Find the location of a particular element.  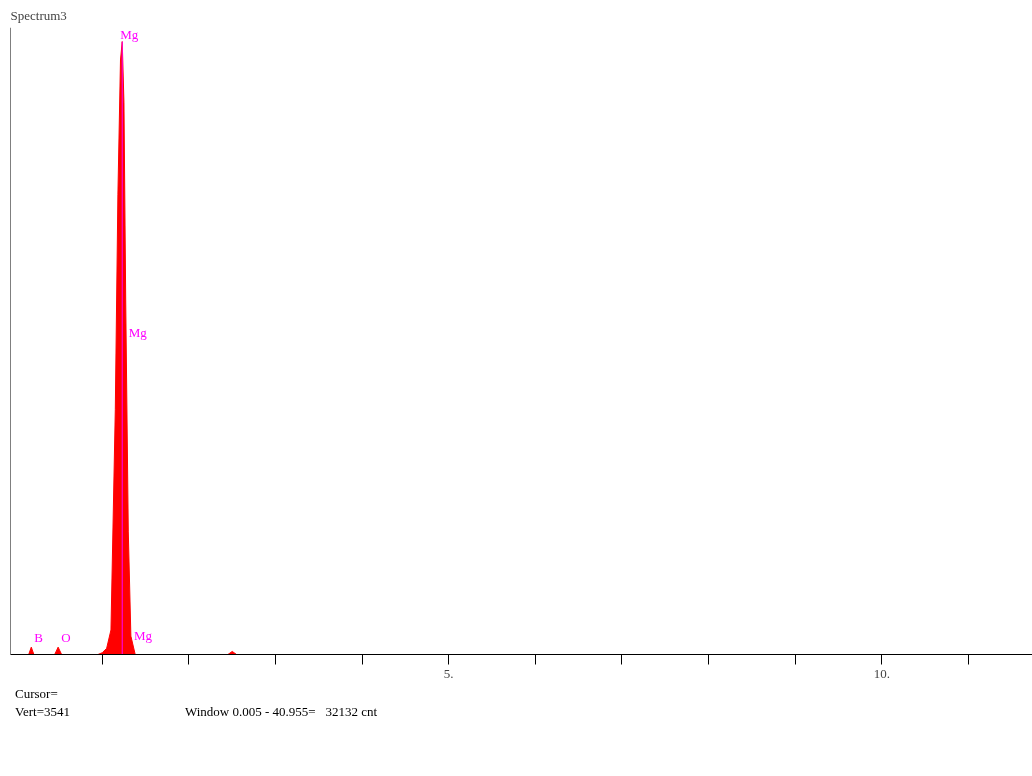

annotation: O is located at coordinates (66, 638).